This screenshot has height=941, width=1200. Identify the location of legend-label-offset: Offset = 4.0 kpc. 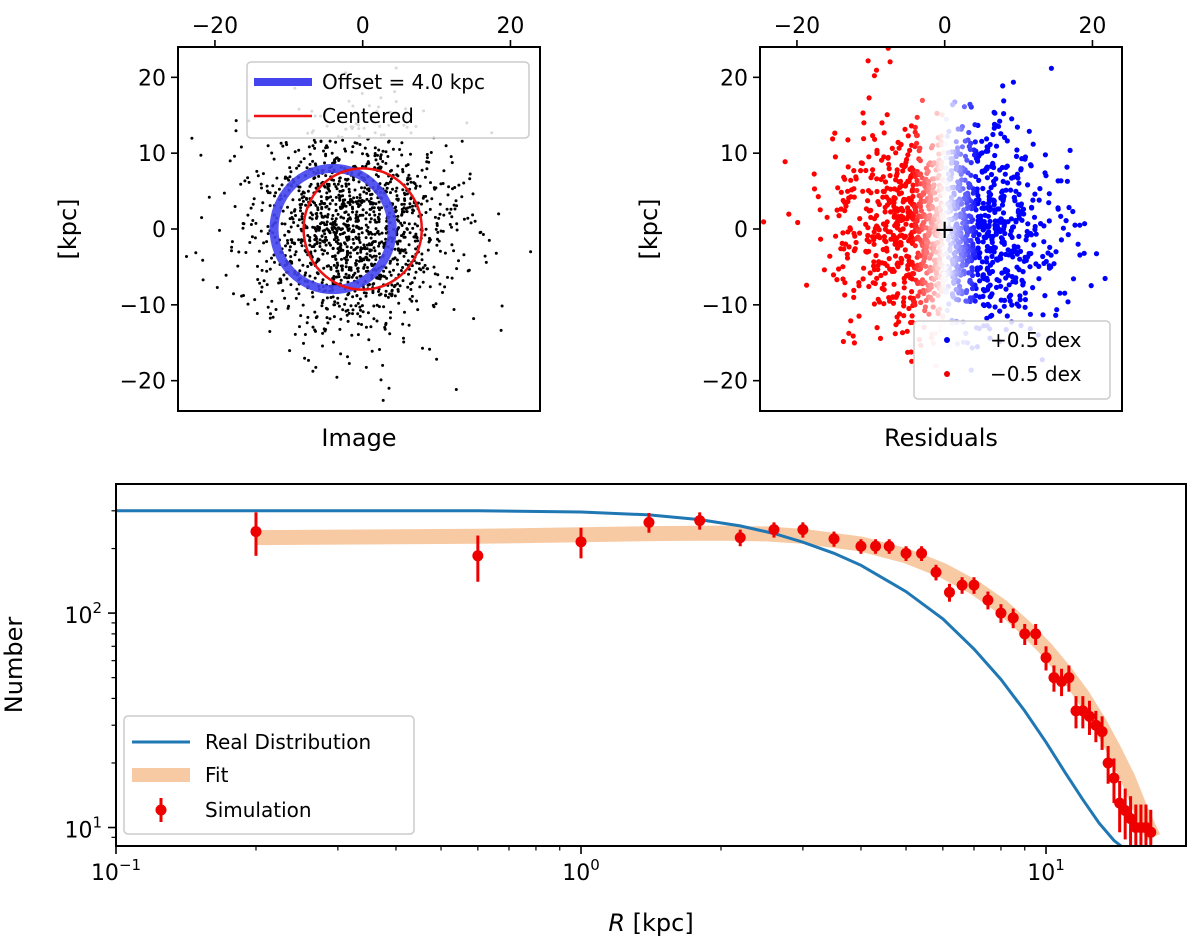
(403, 82).